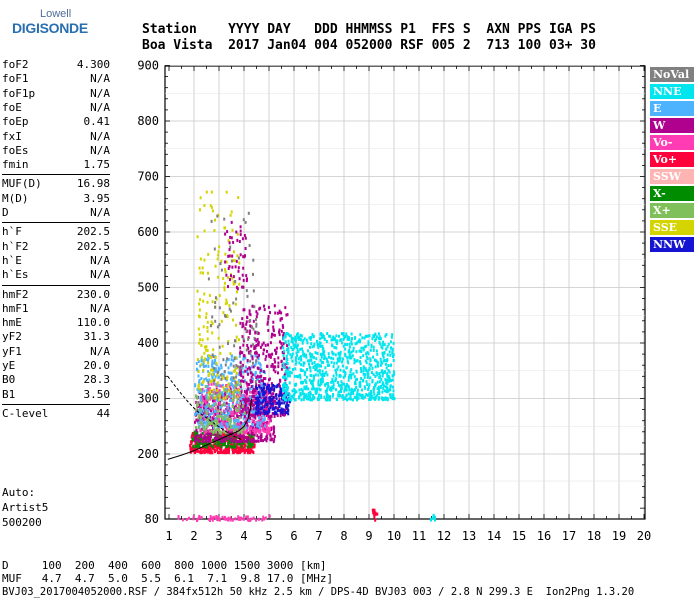  What do you see at coordinates (236, 255) in the screenshot?
I see `series-w` at bounding box center [236, 255].